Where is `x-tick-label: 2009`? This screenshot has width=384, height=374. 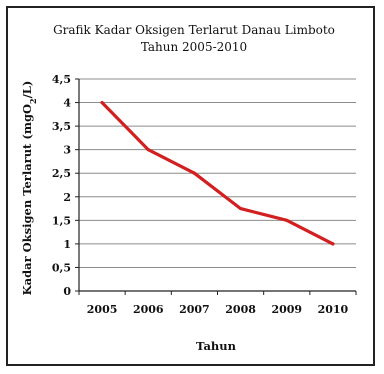
x-tick-label: 2009 is located at coordinates (286, 309).